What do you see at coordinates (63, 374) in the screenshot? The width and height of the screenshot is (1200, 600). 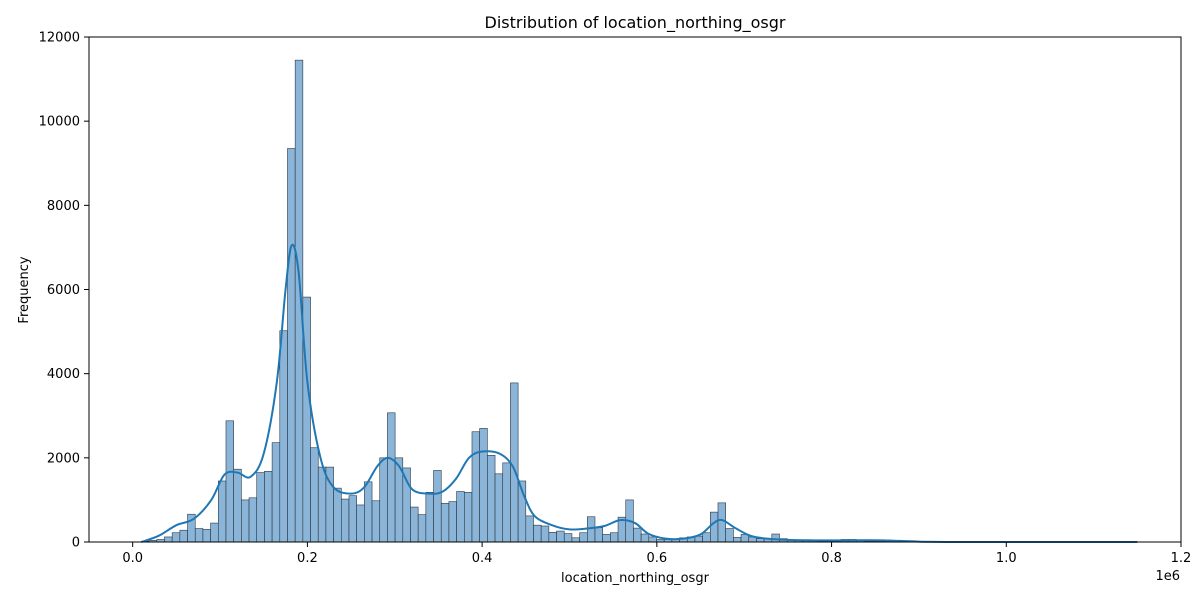 I see `y-tick-label: 4000` at bounding box center [63, 374].